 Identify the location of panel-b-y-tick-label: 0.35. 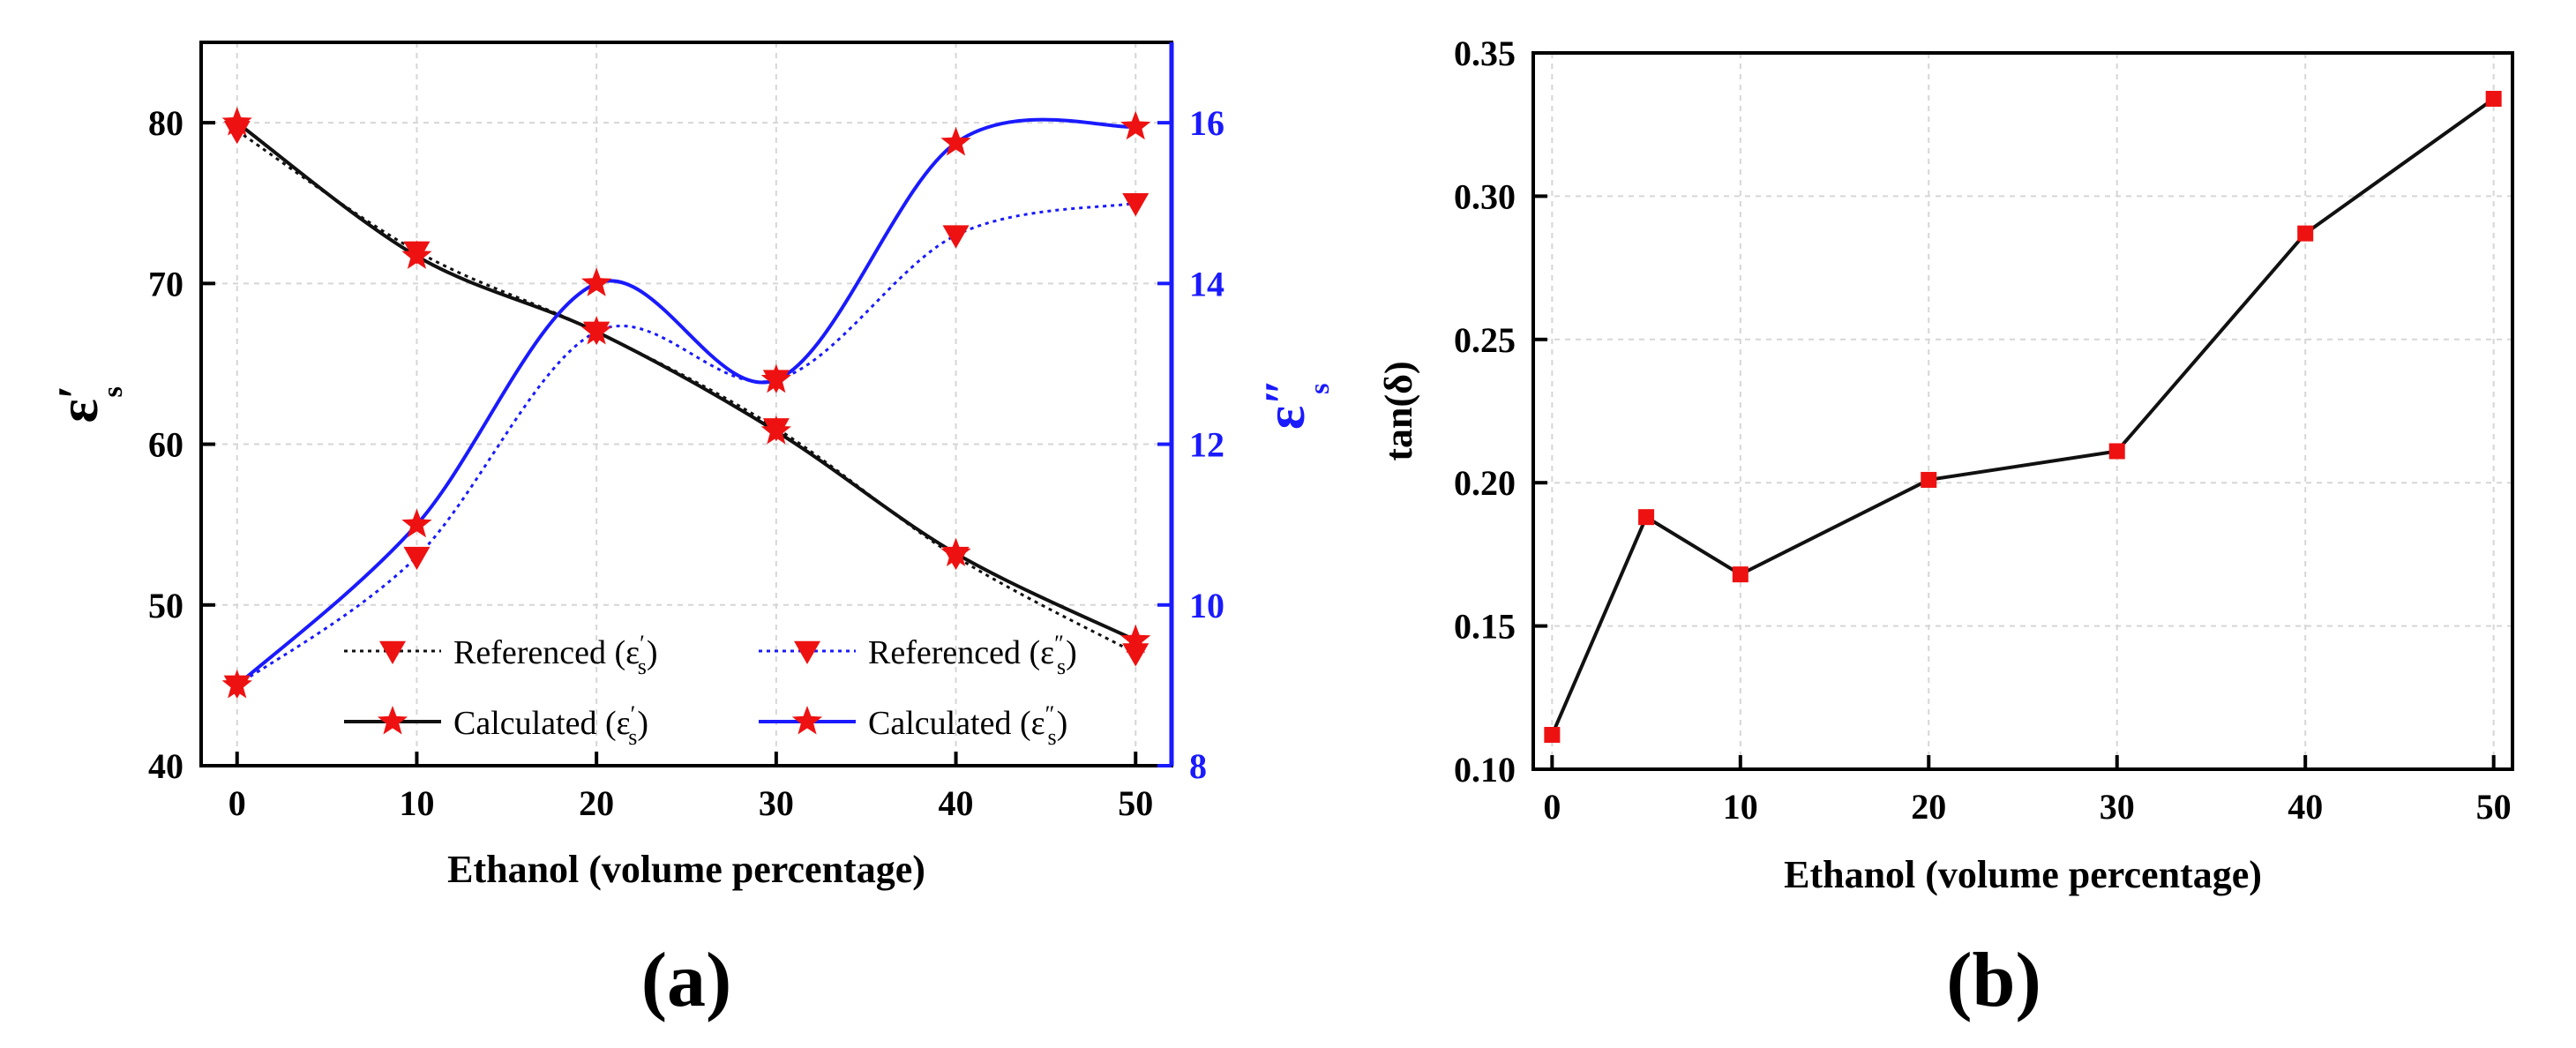
(1485, 53).